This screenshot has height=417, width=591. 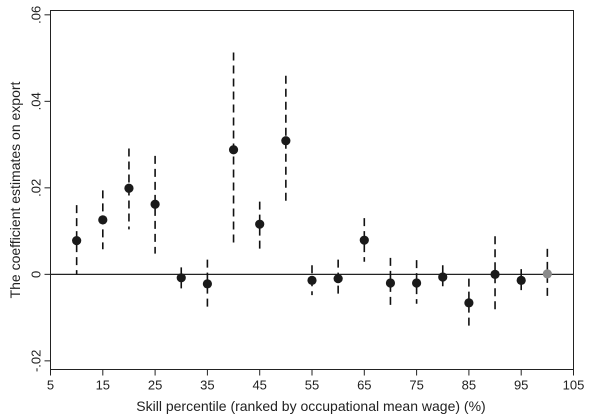 I want to click on x-tick-label: 5, so click(x=50, y=385).